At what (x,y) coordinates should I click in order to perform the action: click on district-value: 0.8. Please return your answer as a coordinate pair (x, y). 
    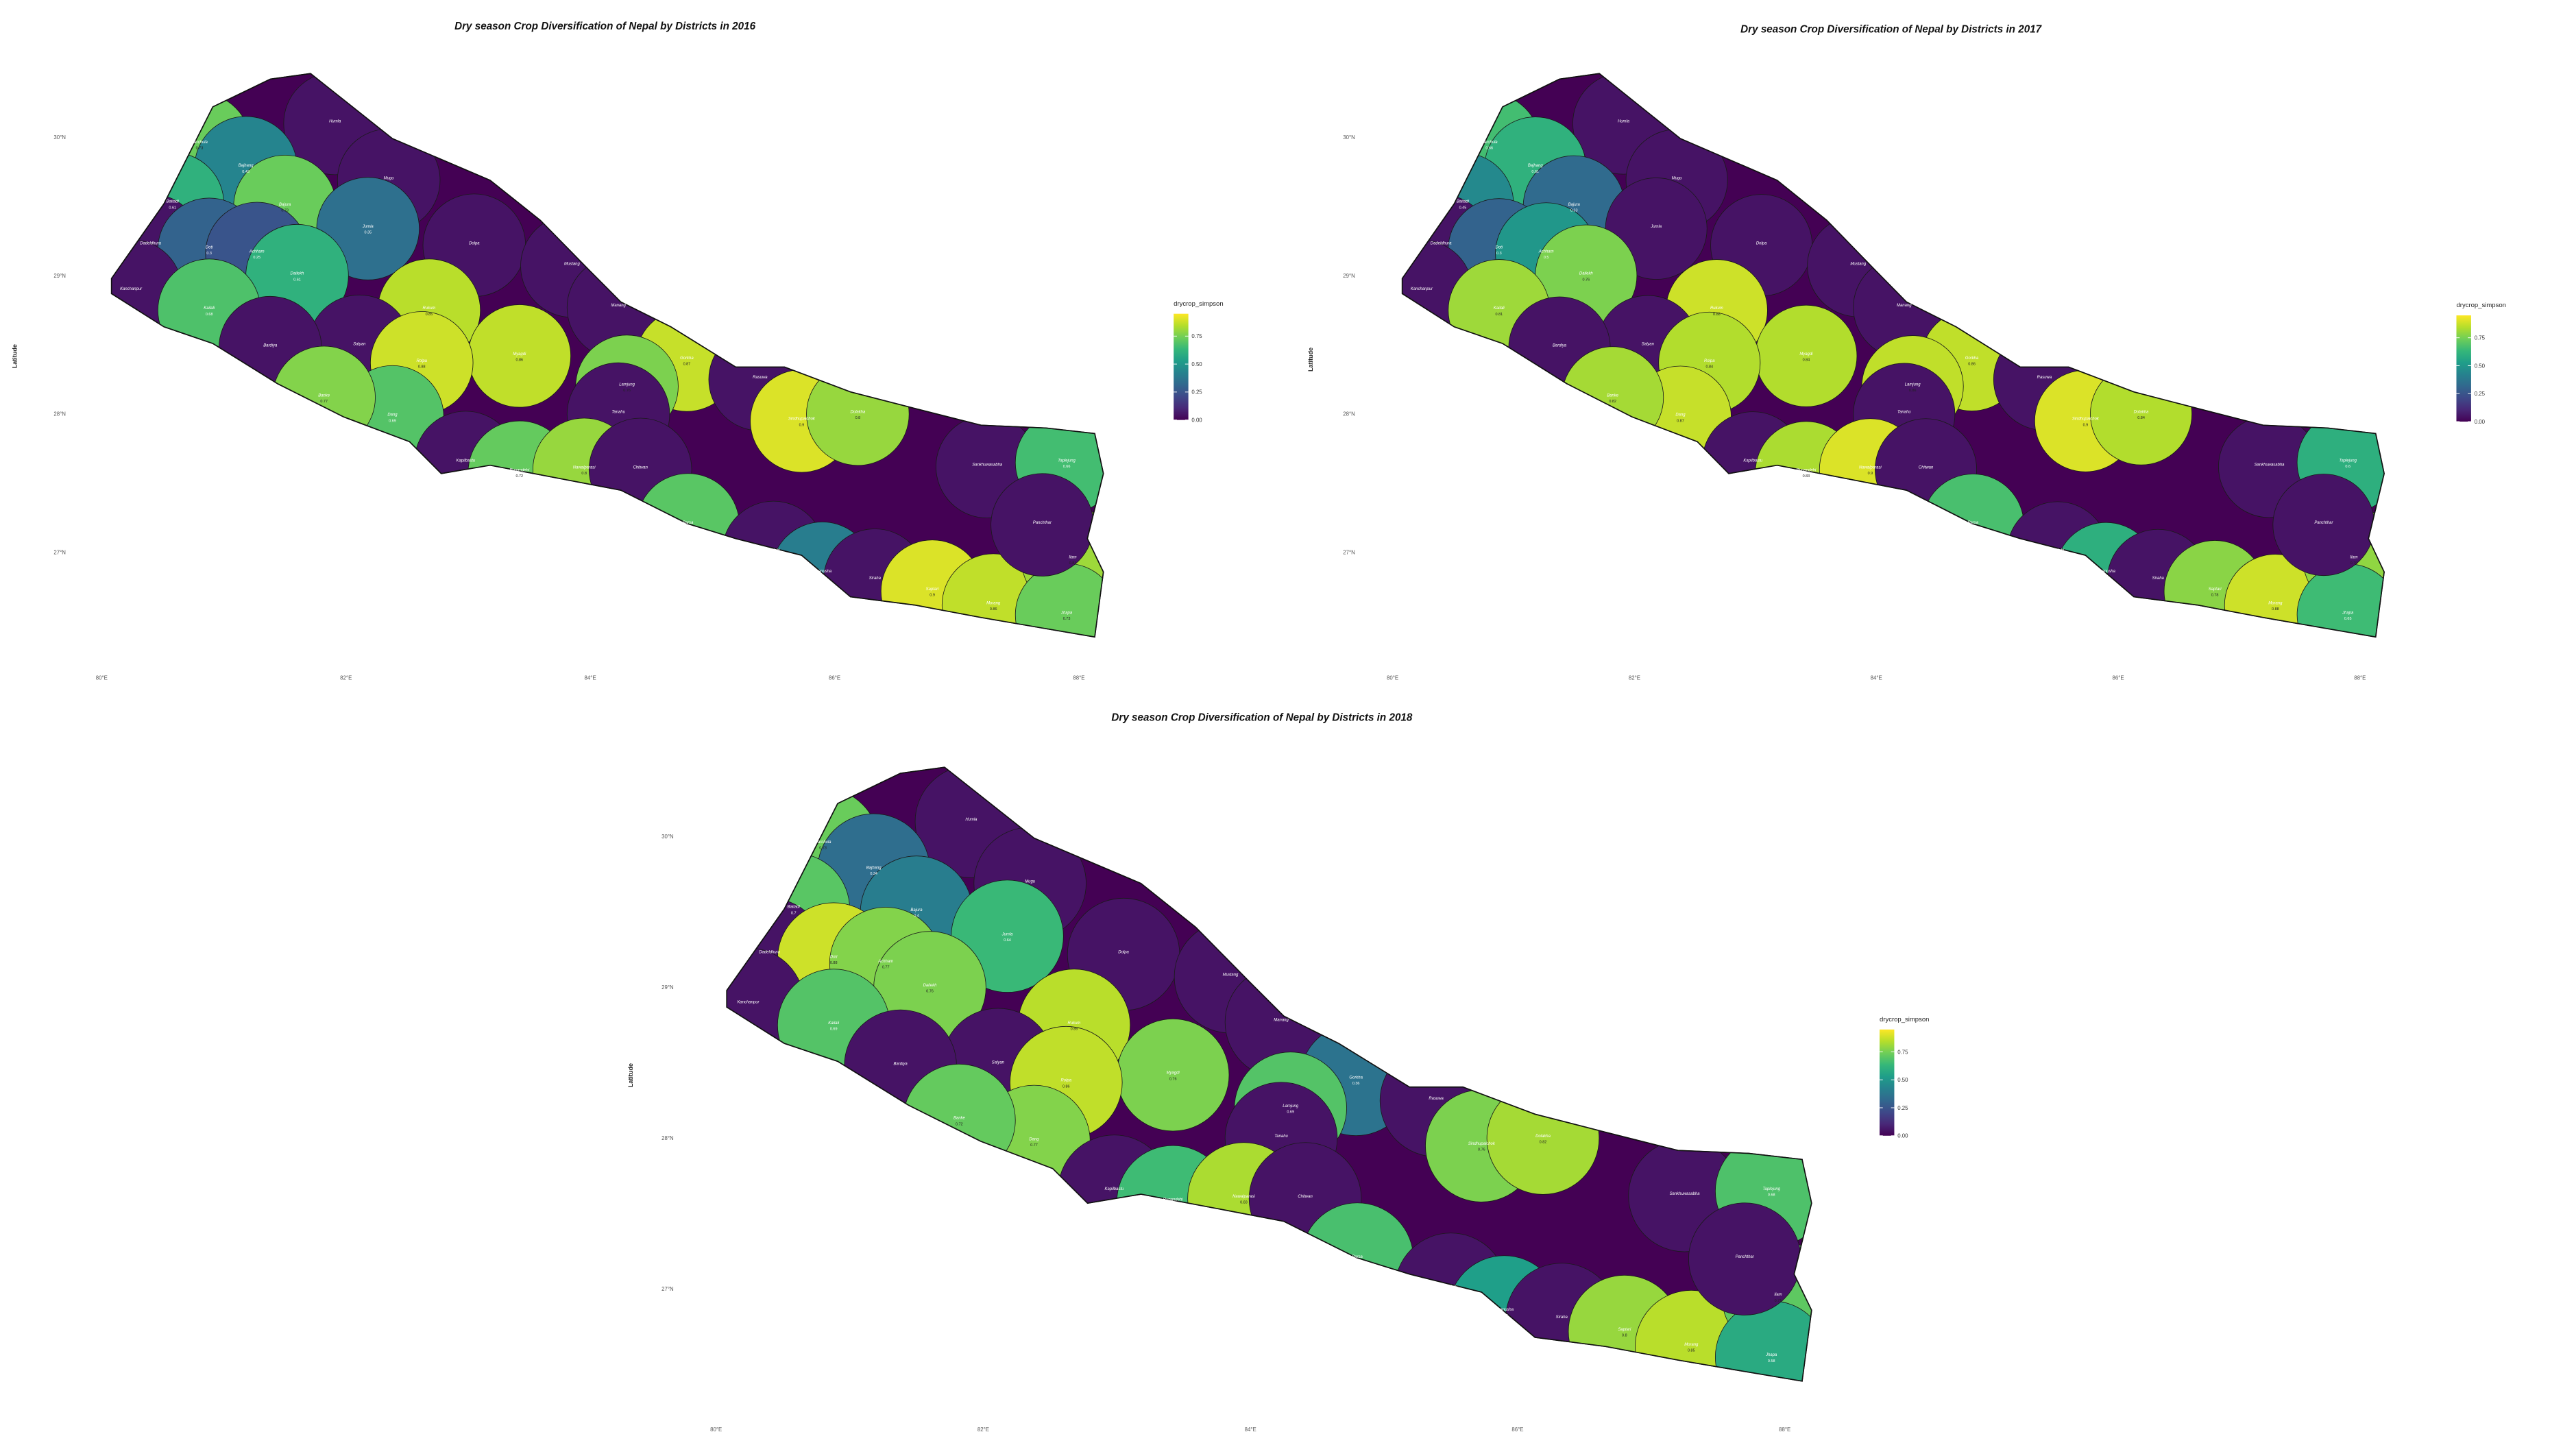
    Looking at the image, I should click on (584, 474).